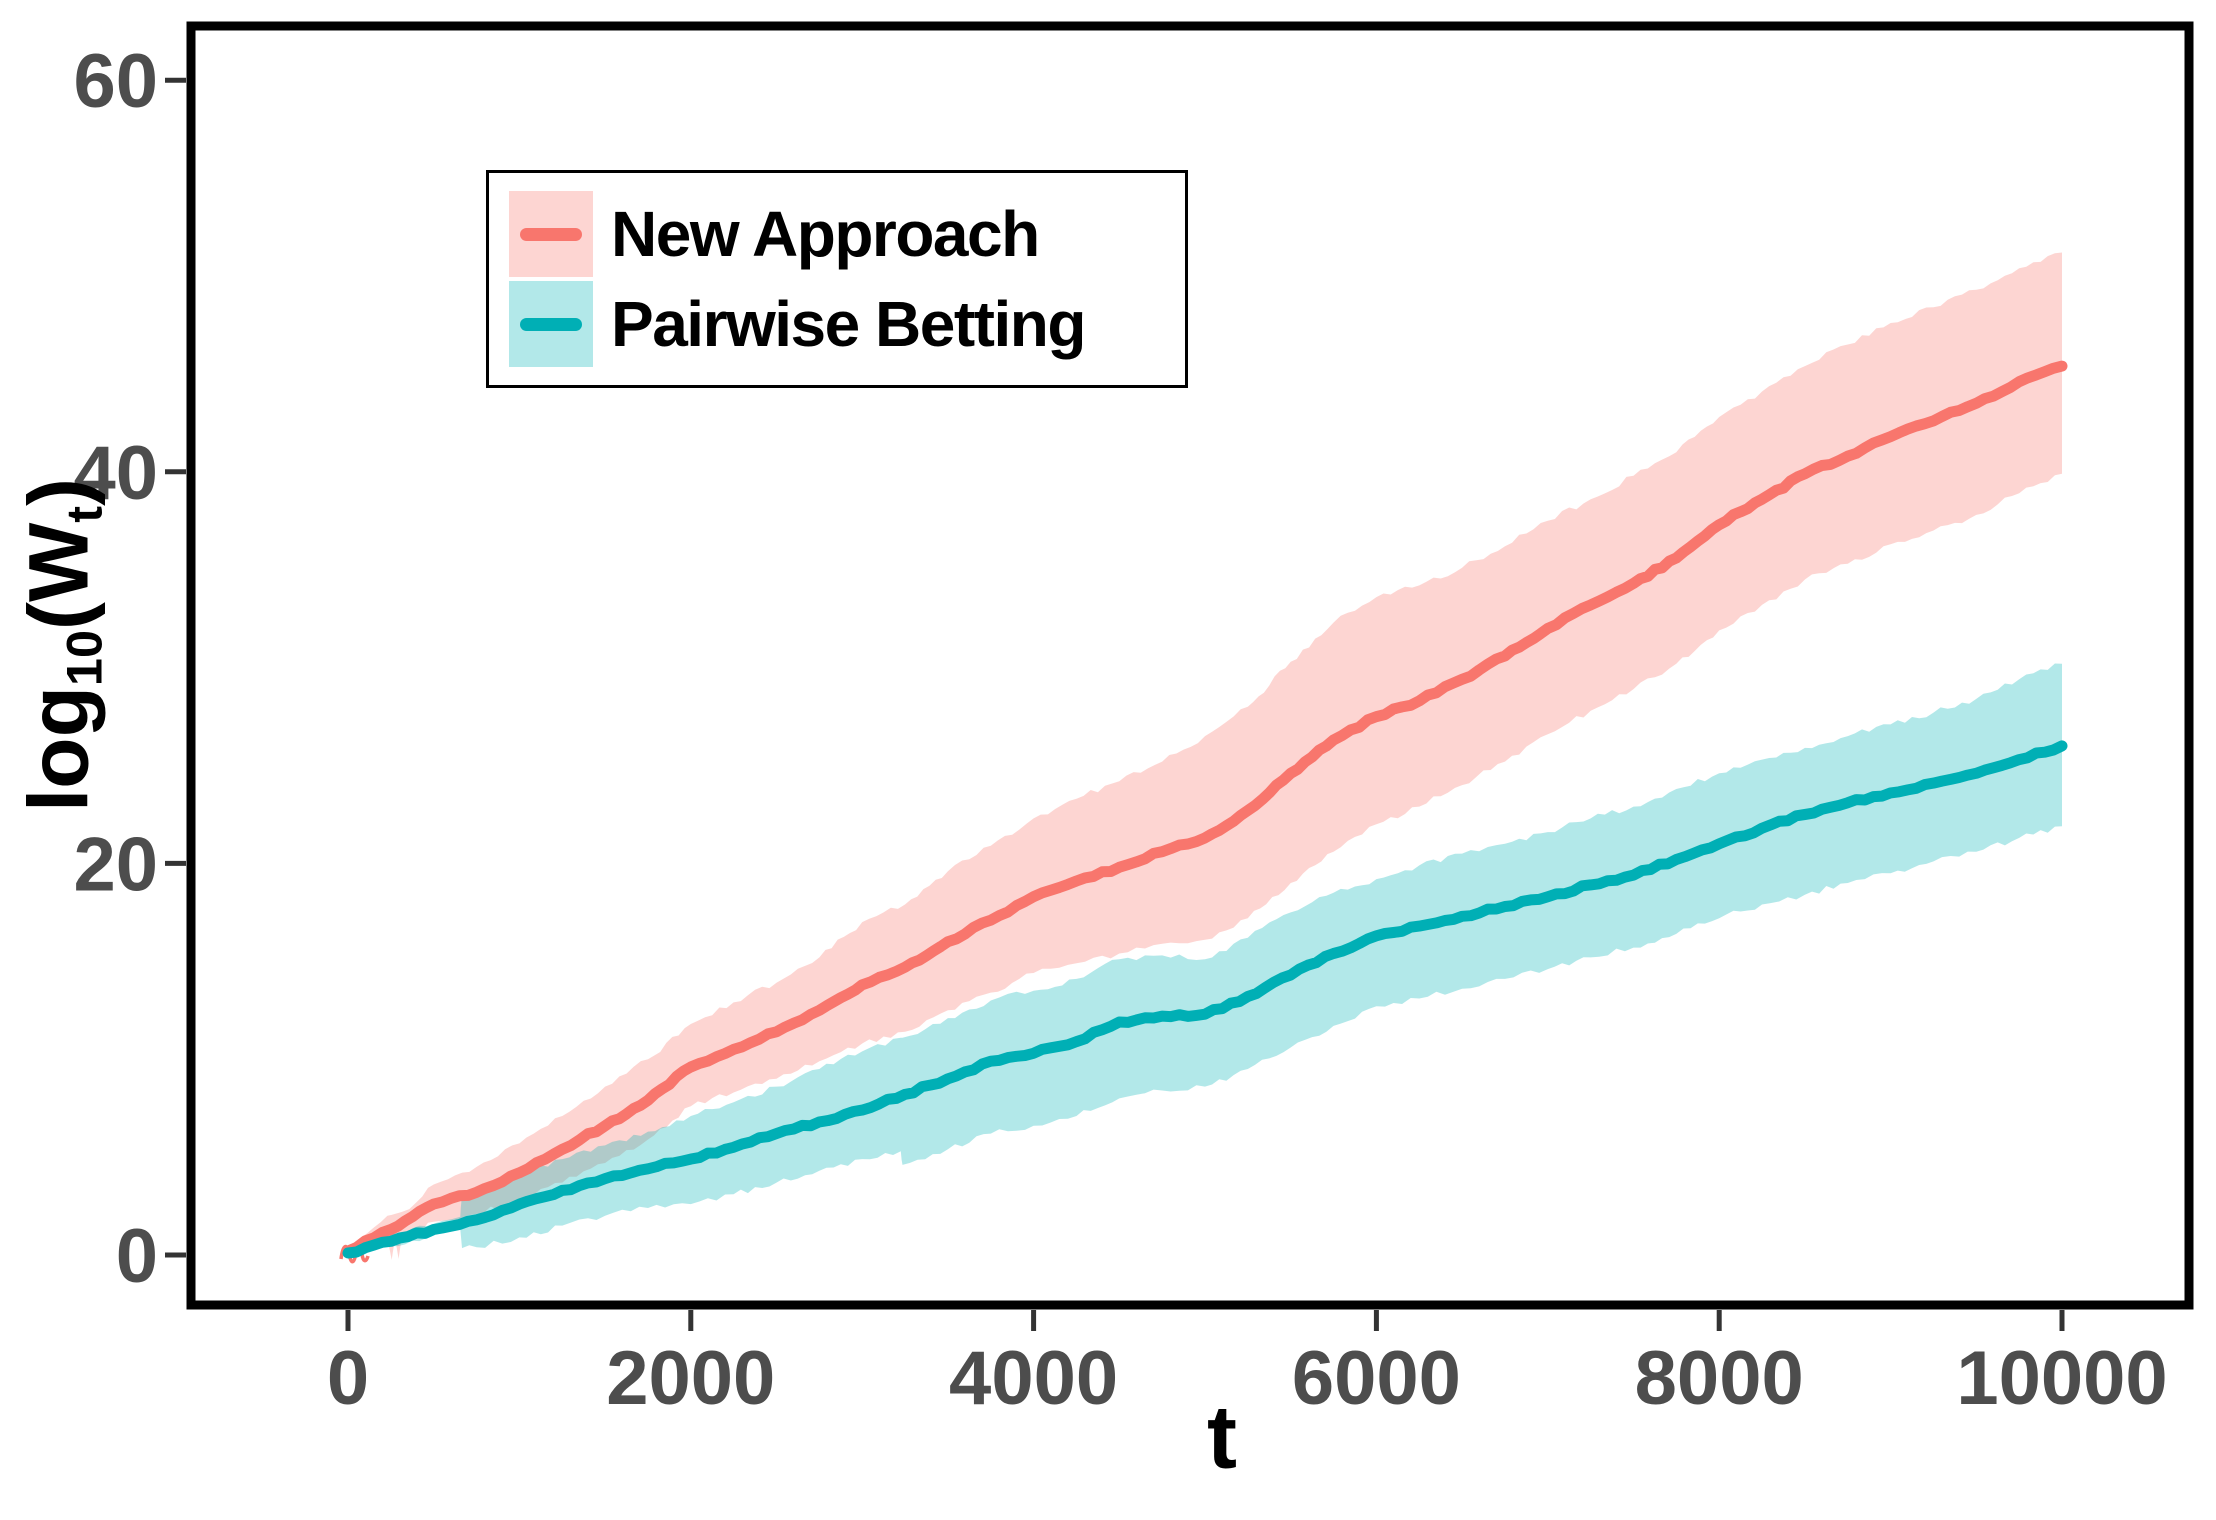 The image size is (2216, 1520). Describe the element at coordinates (115, 473) in the screenshot. I see `y-axis-tick-label: 40` at that location.